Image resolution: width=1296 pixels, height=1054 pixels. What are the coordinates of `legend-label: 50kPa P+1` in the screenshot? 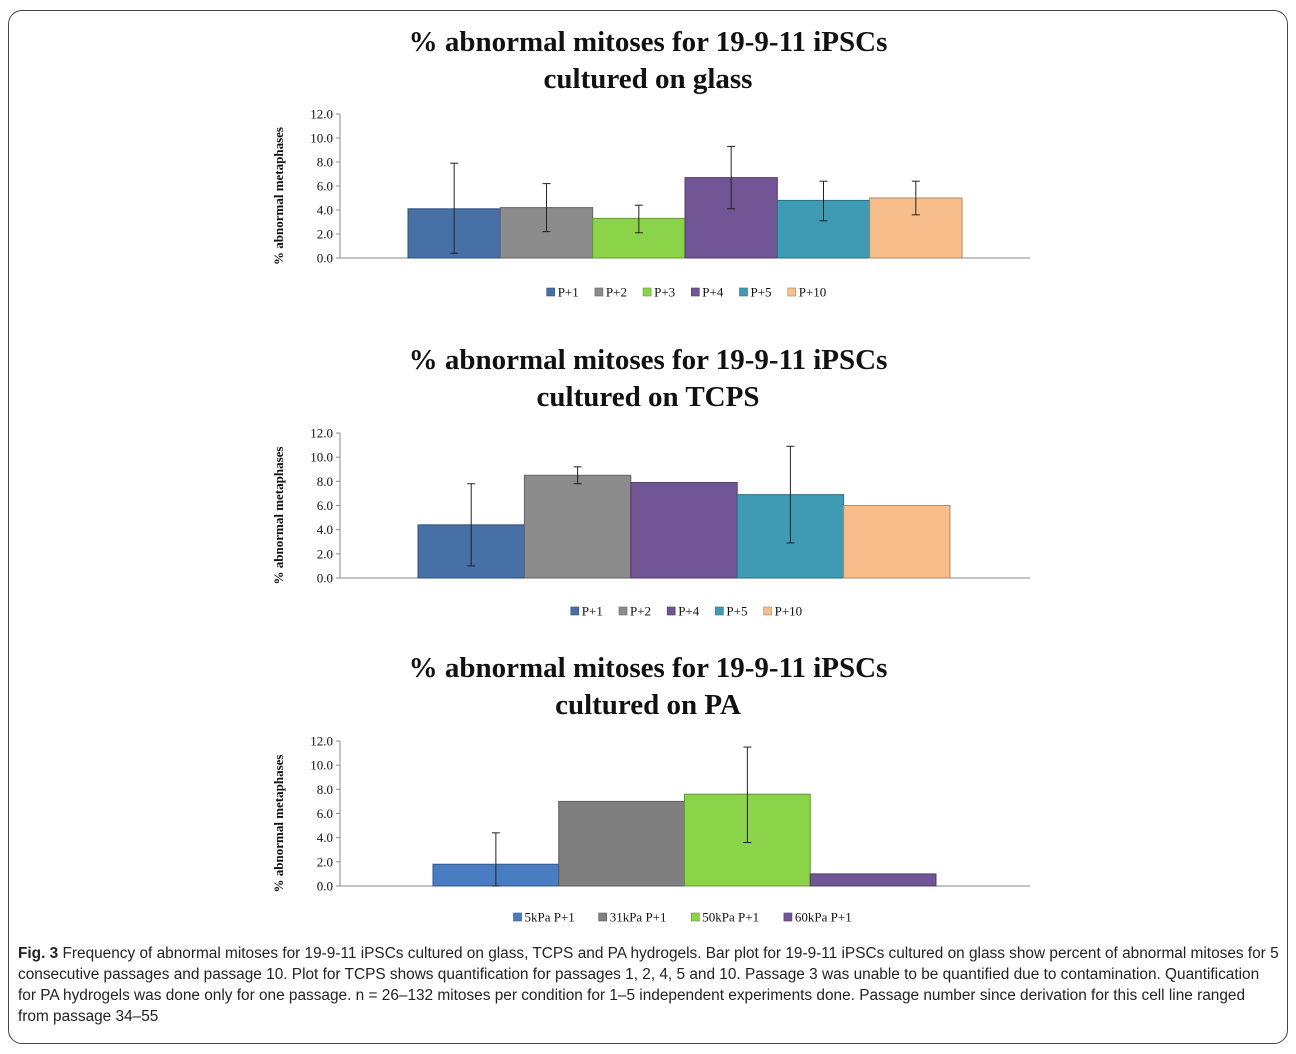 It's located at (730, 917).